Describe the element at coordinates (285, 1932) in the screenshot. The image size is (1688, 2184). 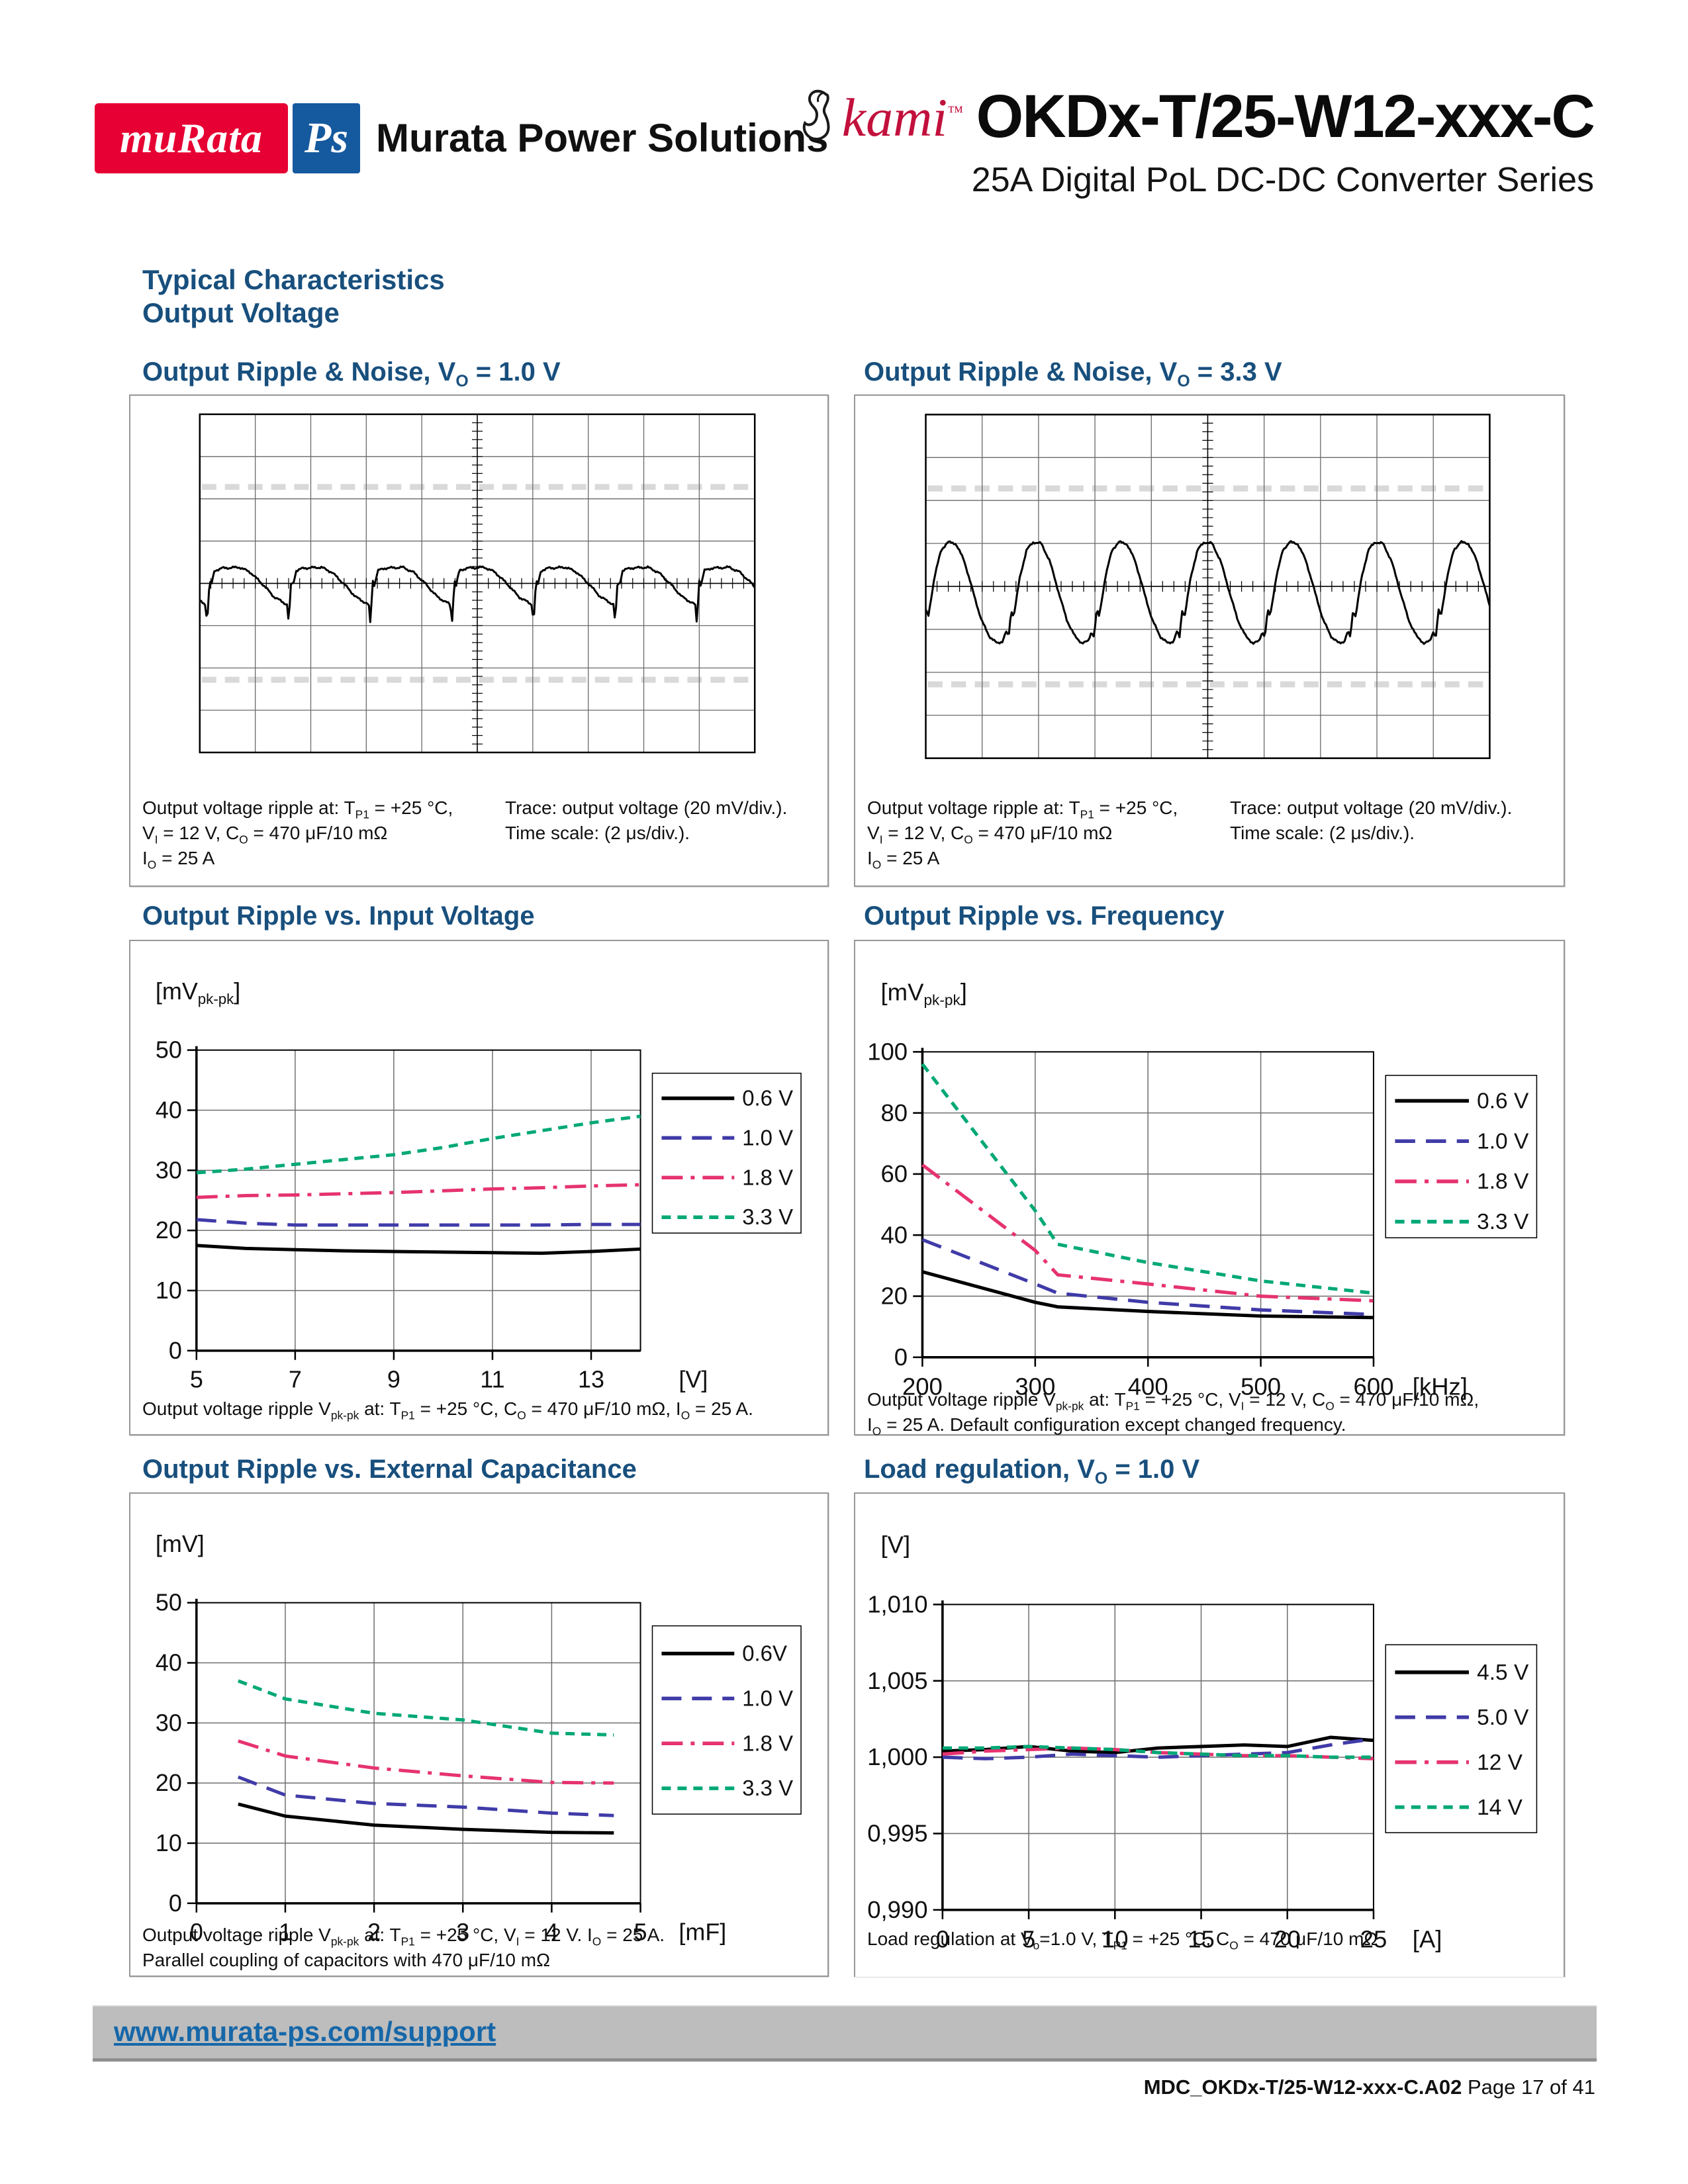
I see `svg-text: 1` at that location.